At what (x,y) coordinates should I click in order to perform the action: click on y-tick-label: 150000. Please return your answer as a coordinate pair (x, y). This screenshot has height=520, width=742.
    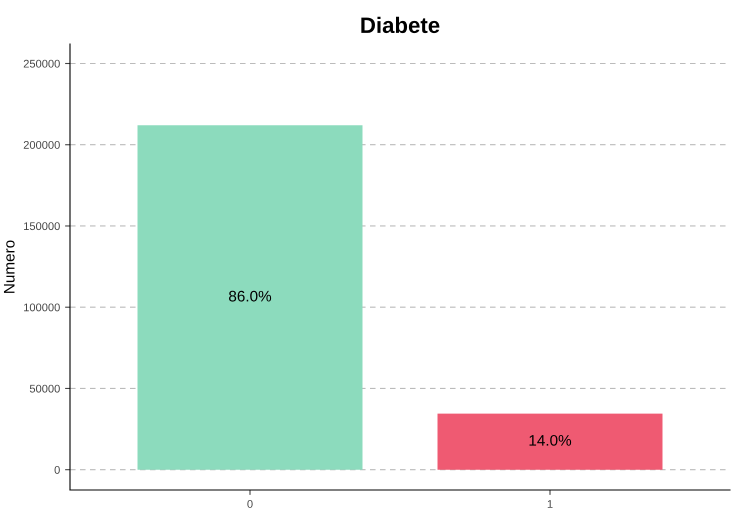
    Looking at the image, I should click on (42, 226).